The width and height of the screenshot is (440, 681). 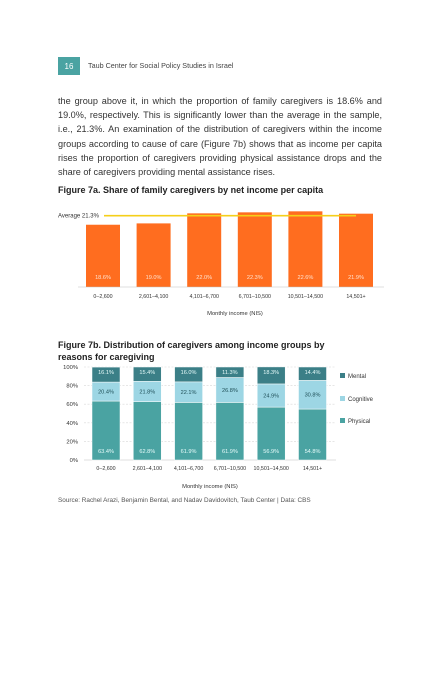 I want to click on segment-value-label: 54.8%, so click(x=313, y=452).